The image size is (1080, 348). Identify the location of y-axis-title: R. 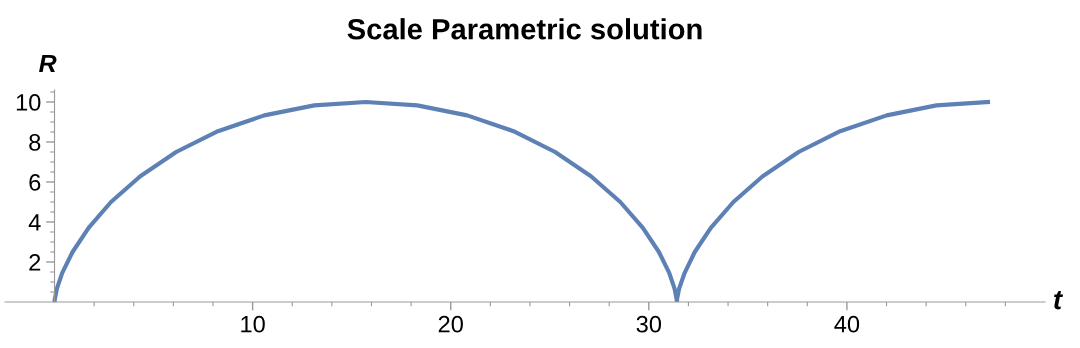
(48, 63).